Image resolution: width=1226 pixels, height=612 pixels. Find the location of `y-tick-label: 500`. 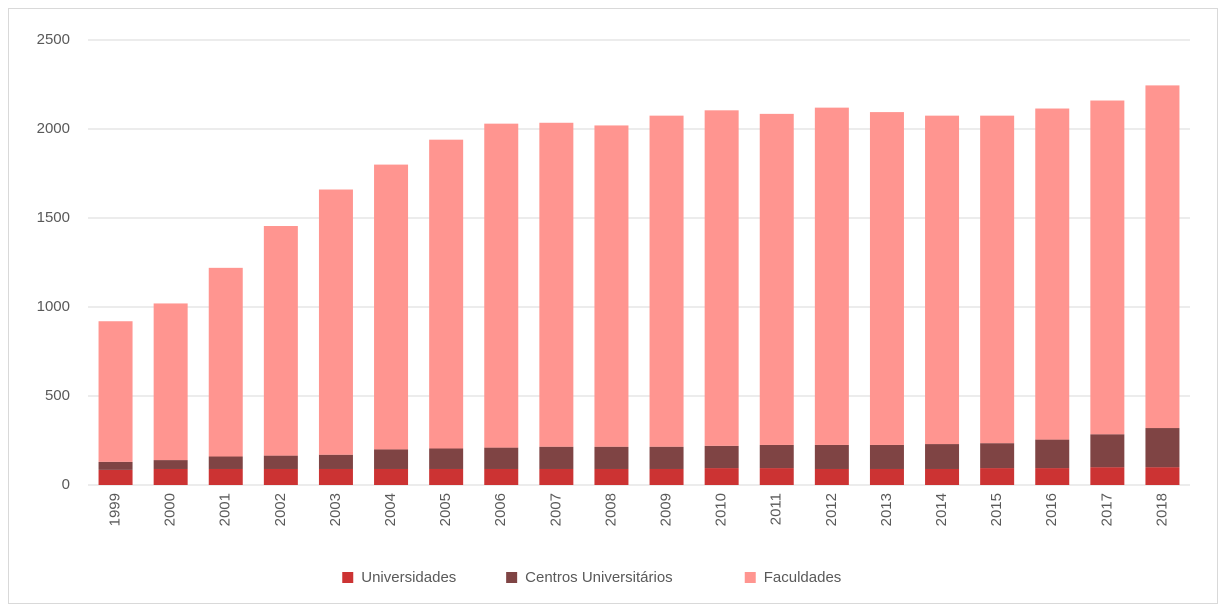

y-tick-label: 500 is located at coordinates (57, 395).